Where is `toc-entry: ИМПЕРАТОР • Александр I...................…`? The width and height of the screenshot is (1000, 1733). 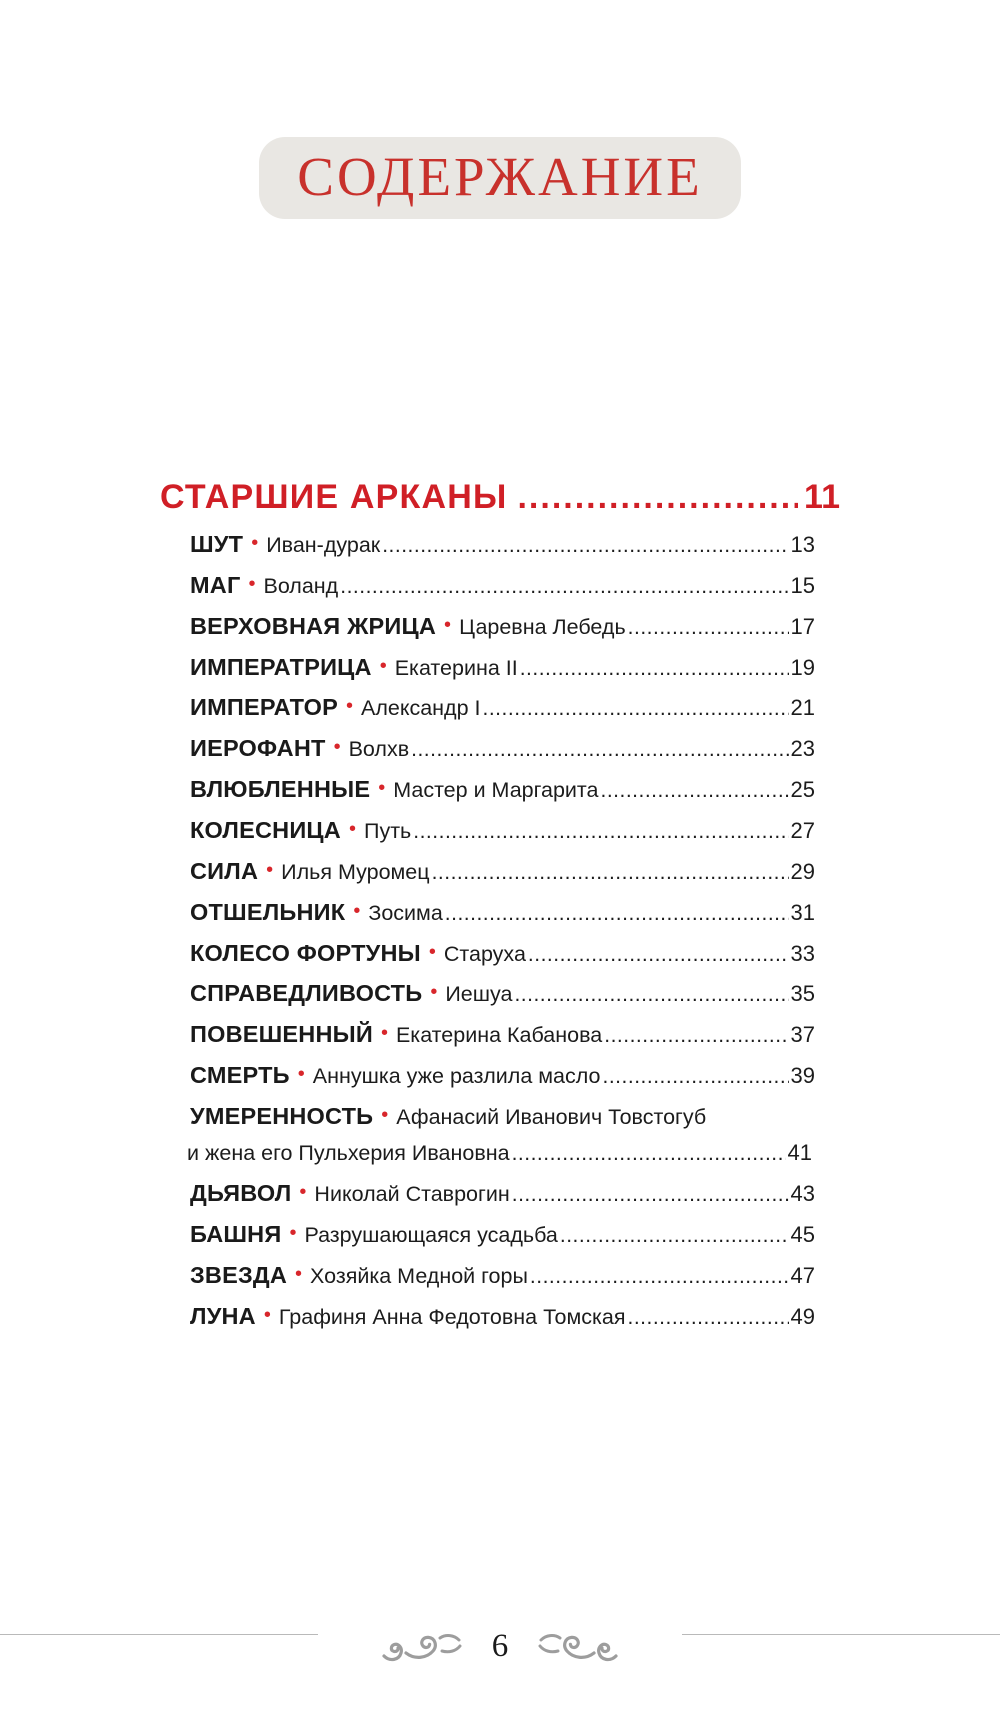 toc-entry: ИМПЕРАТОР • Александр I...................… is located at coordinates (502, 707).